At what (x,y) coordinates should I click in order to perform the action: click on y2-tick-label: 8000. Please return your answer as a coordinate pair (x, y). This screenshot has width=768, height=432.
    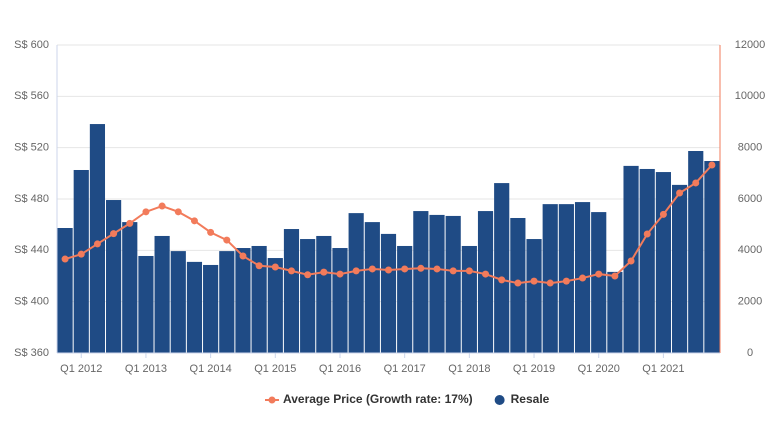
    Looking at the image, I should click on (750, 148).